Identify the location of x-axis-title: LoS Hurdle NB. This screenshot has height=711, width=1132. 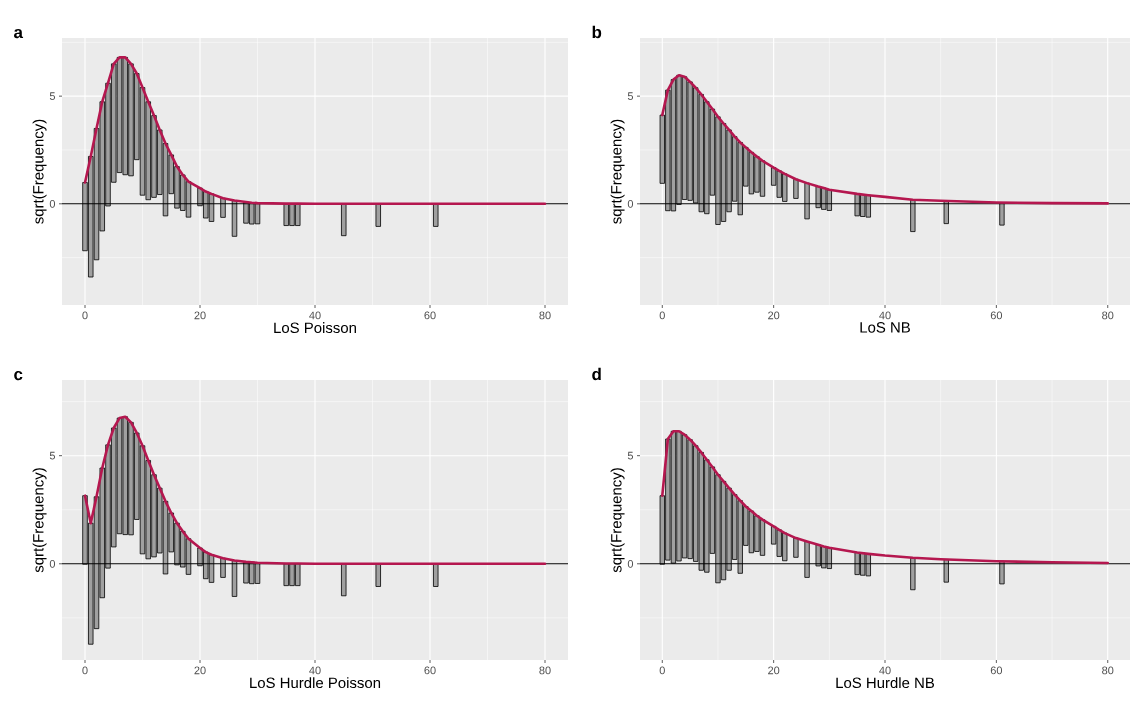
(885, 683).